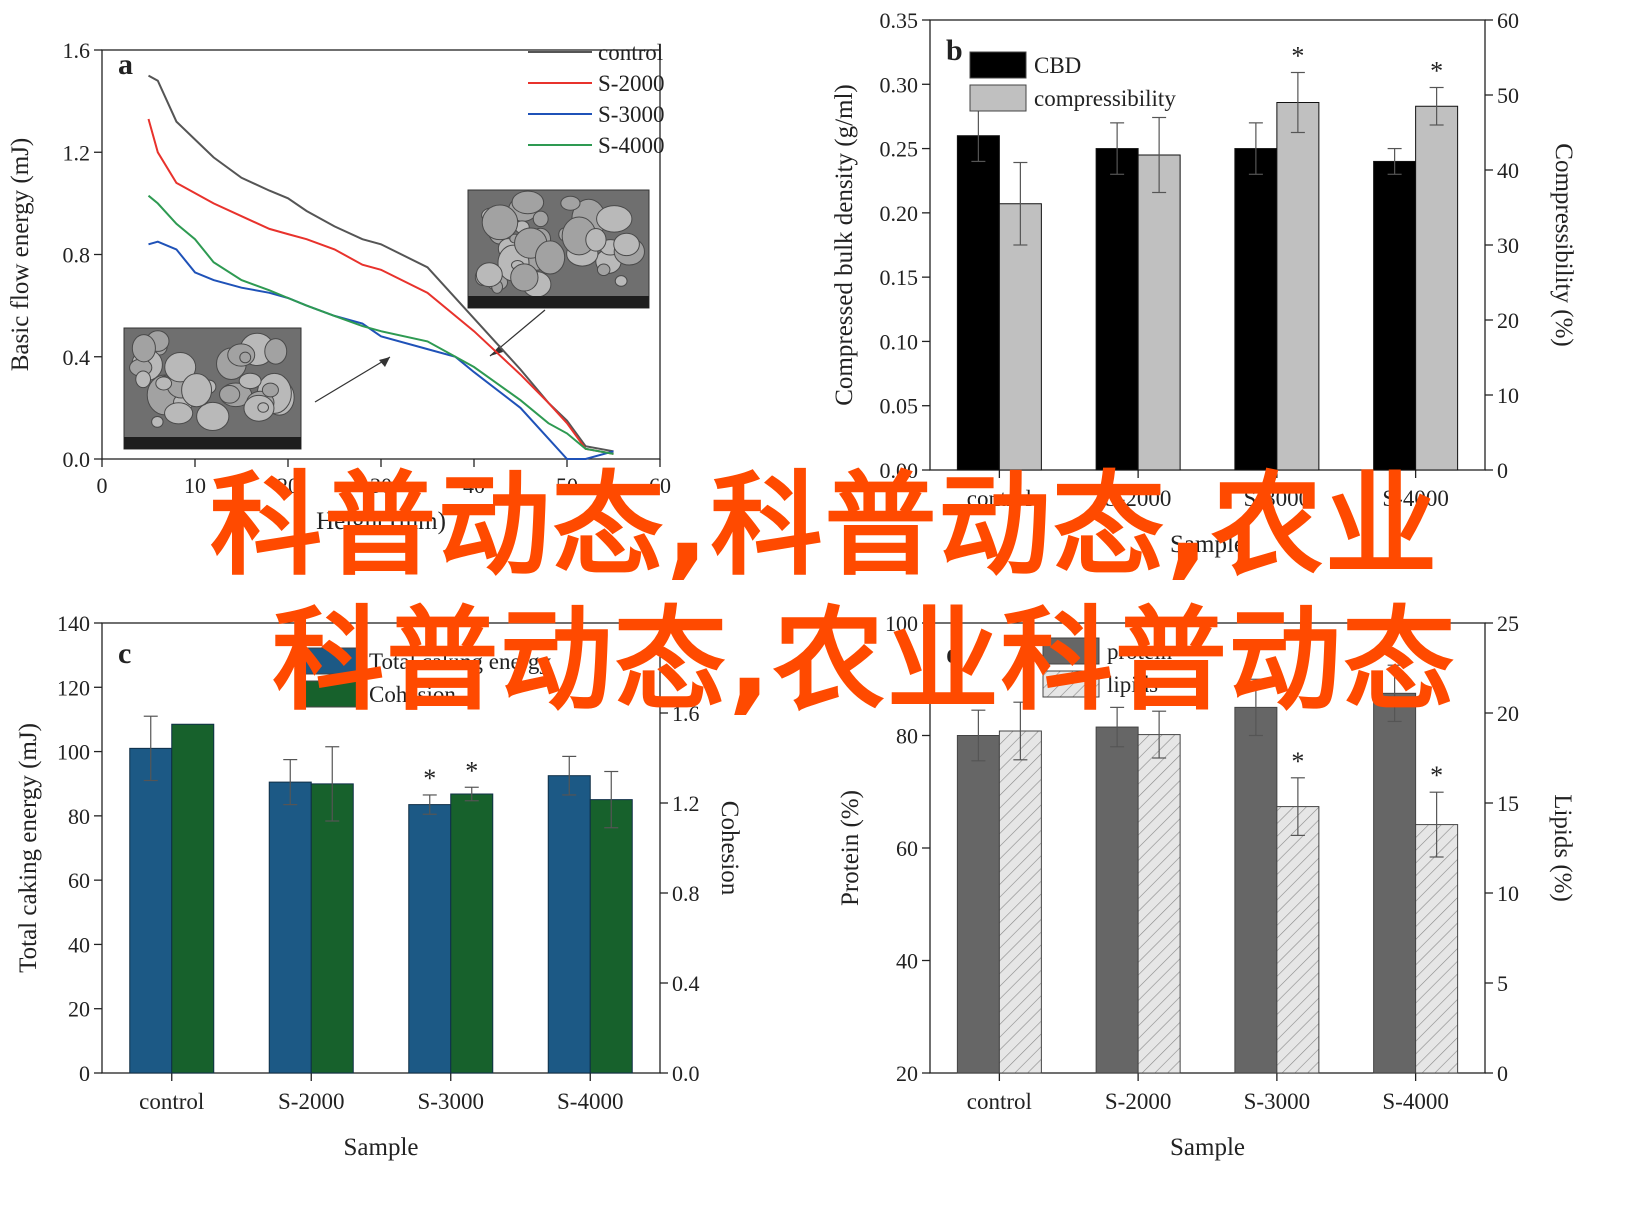 This screenshot has width=1649, height=1226. I want to click on x-axis-label: Height (mm), so click(381, 521).